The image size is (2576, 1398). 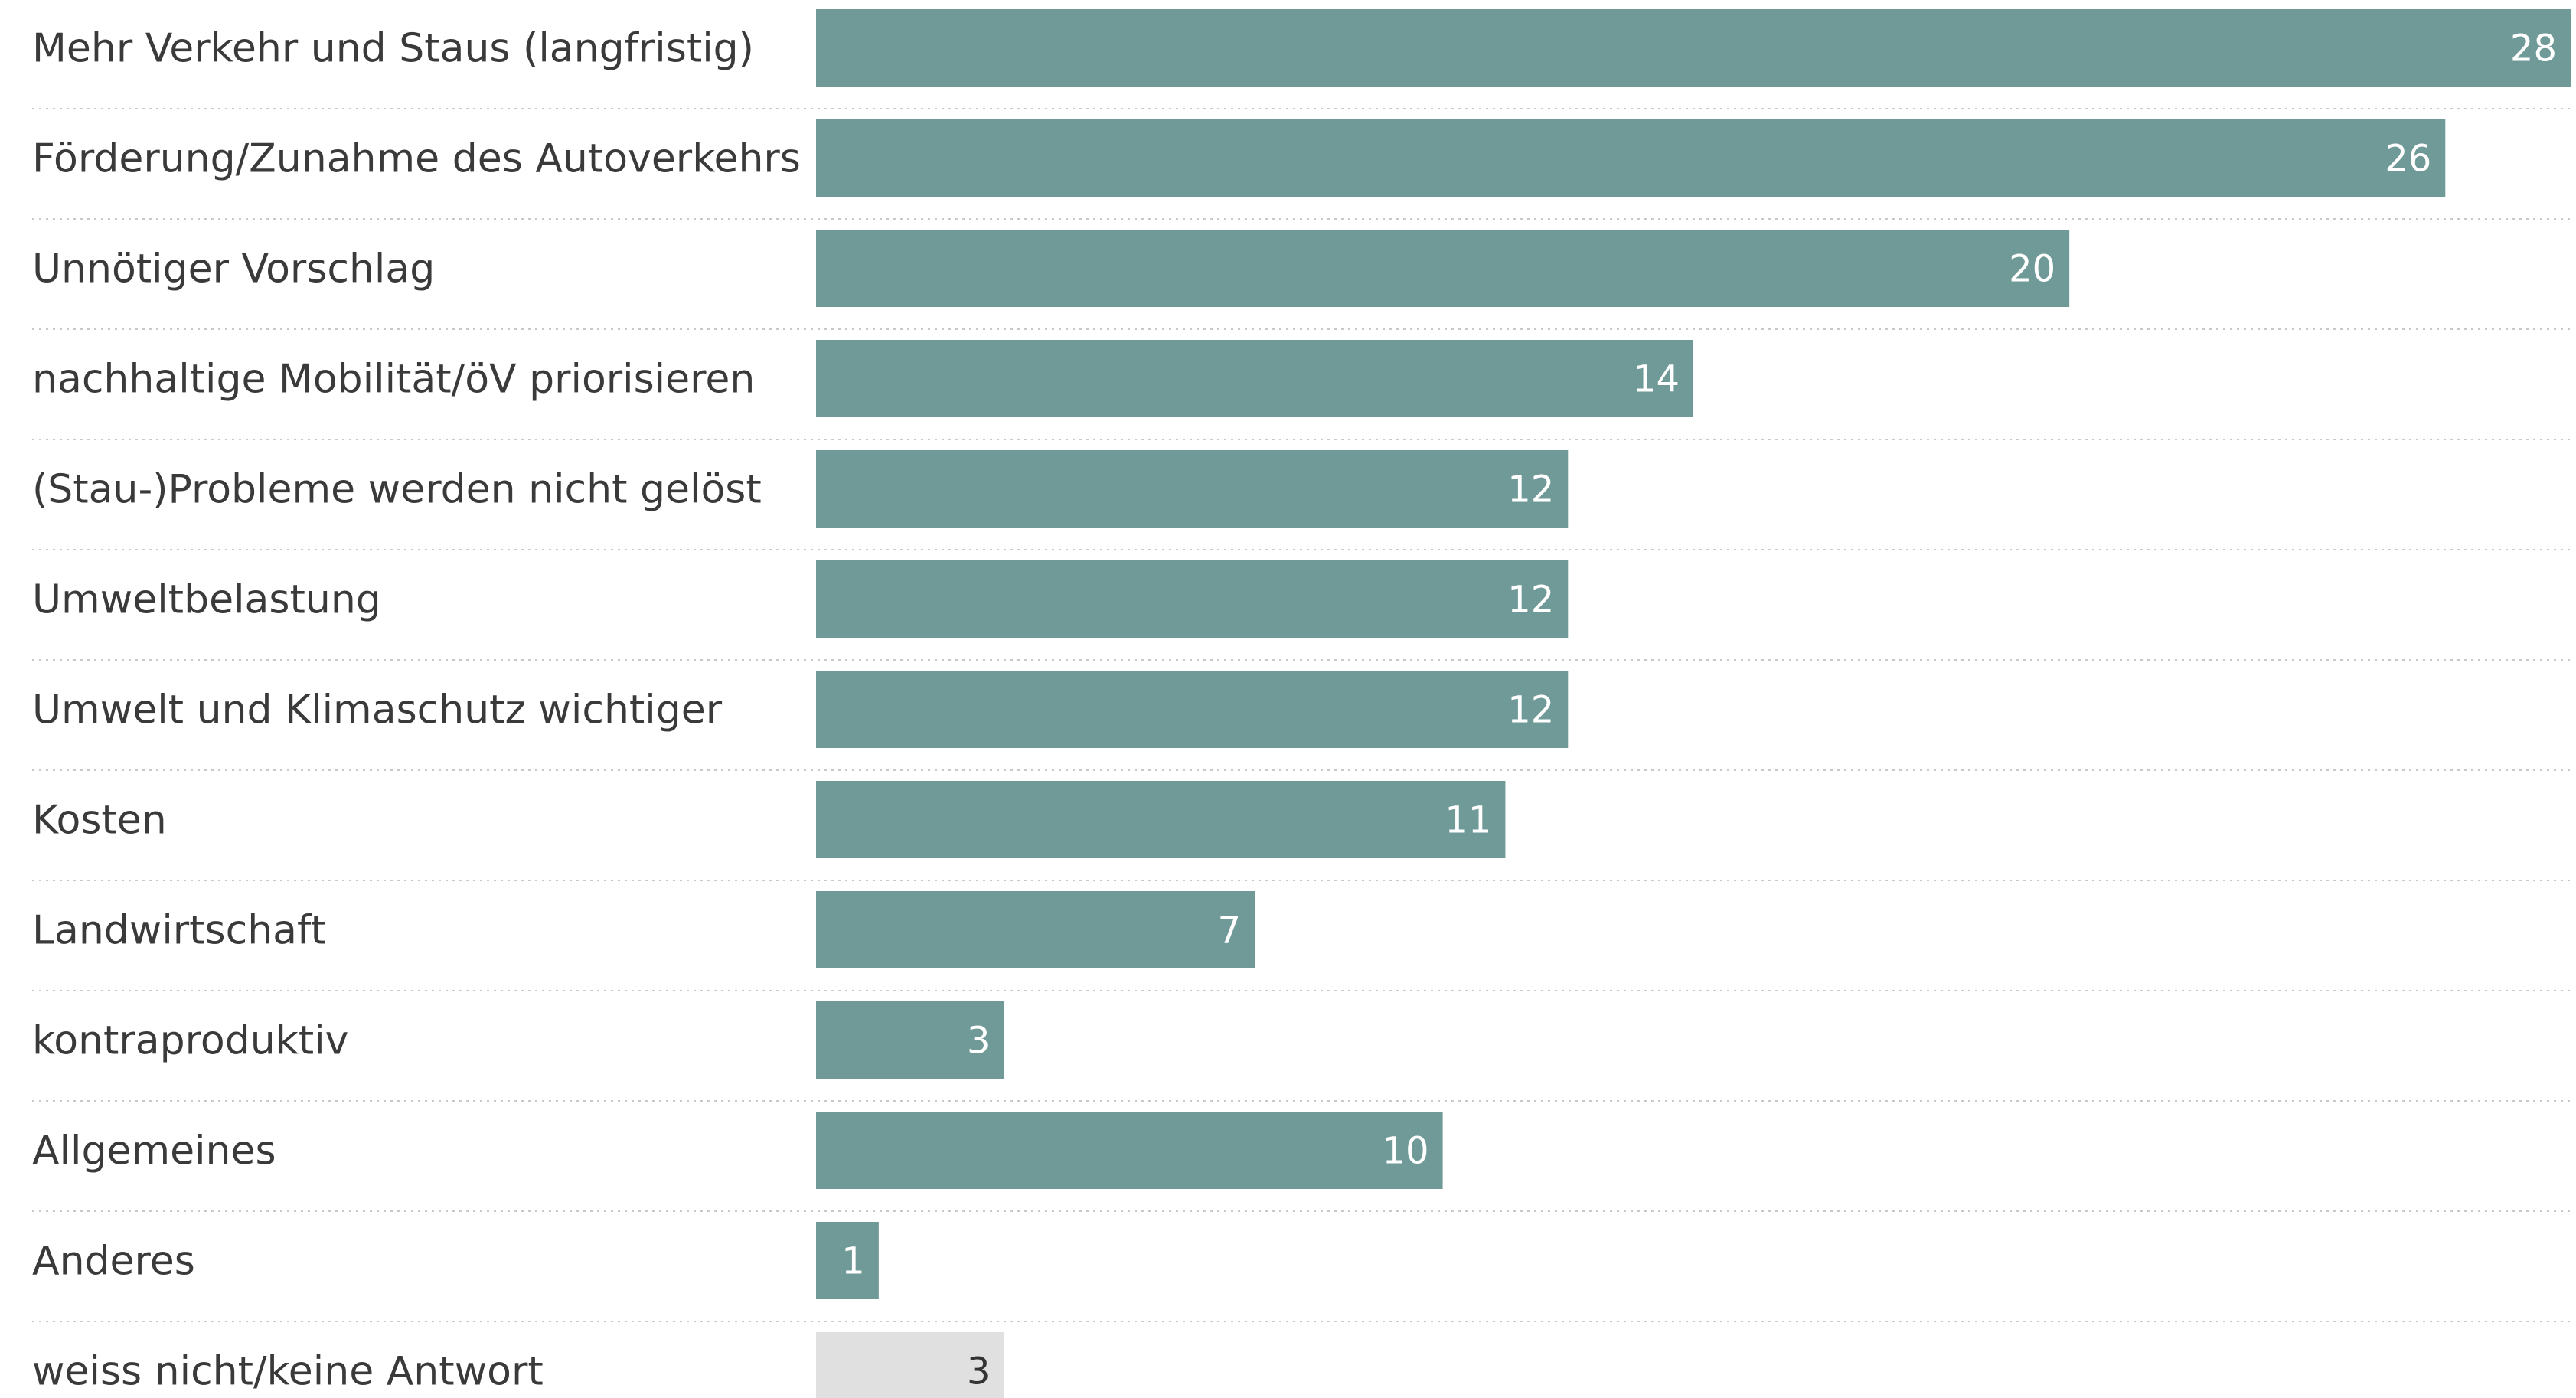 I want to click on category-label: Unnötiger Vorschlag, so click(x=233, y=269).